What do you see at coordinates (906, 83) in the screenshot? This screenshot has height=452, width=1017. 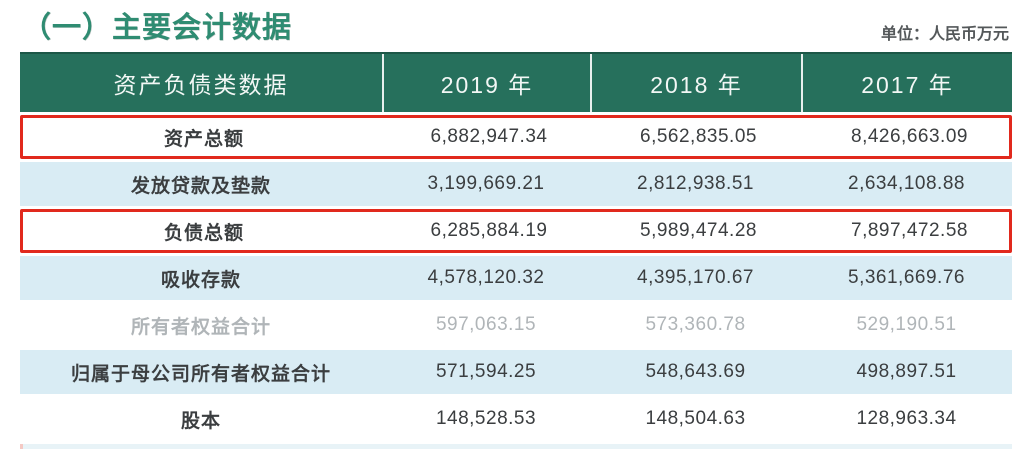 I see `header-cell-2017: 2017 年` at bounding box center [906, 83].